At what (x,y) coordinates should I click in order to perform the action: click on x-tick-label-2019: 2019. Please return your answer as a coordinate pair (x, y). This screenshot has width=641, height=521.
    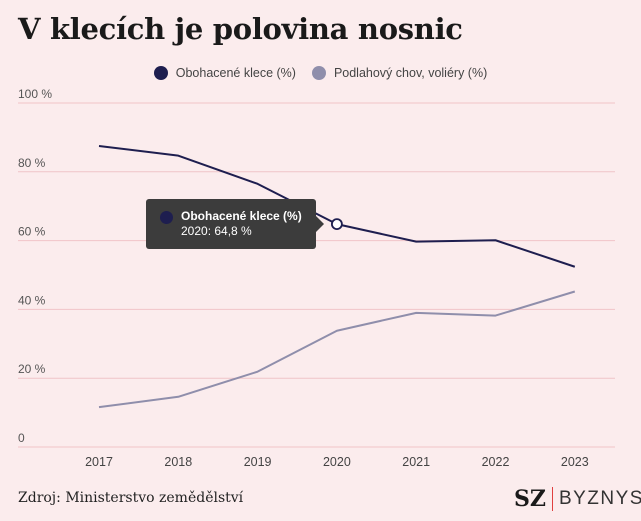
    Looking at the image, I should click on (258, 462).